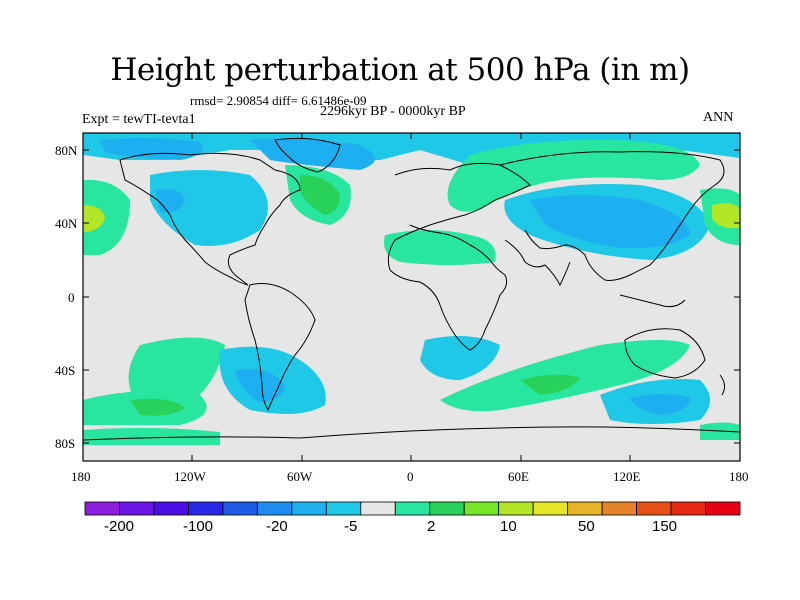  Describe the element at coordinates (518, 476) in the screenshot. I see `lon-label-60e: 60E` at that location.